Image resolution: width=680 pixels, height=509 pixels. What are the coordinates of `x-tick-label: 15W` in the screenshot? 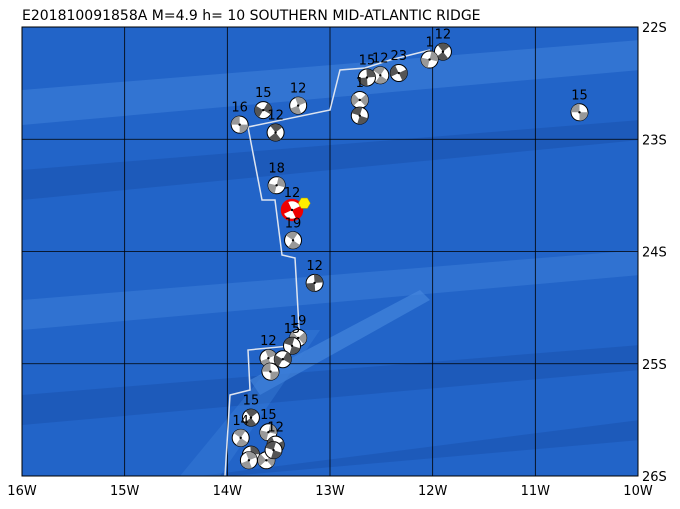 It's located at (125, 491).